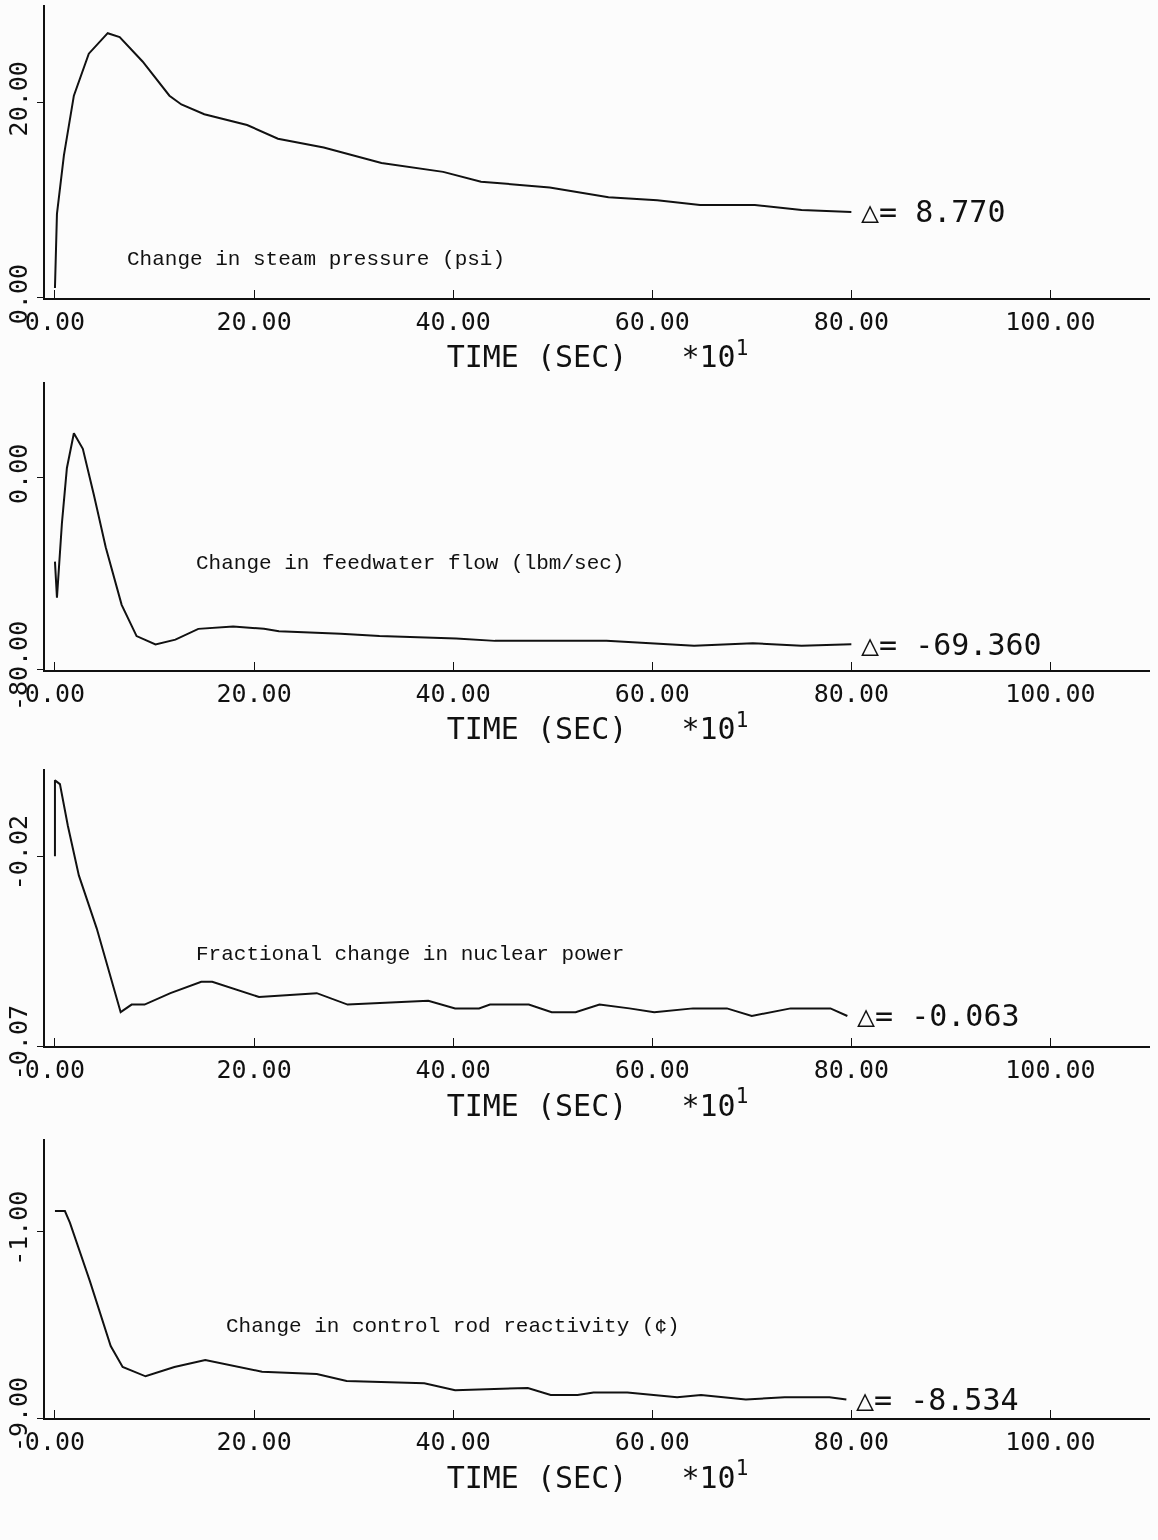  I want to click on annotation: Change in steam pressure (psi), so click(316, 259).